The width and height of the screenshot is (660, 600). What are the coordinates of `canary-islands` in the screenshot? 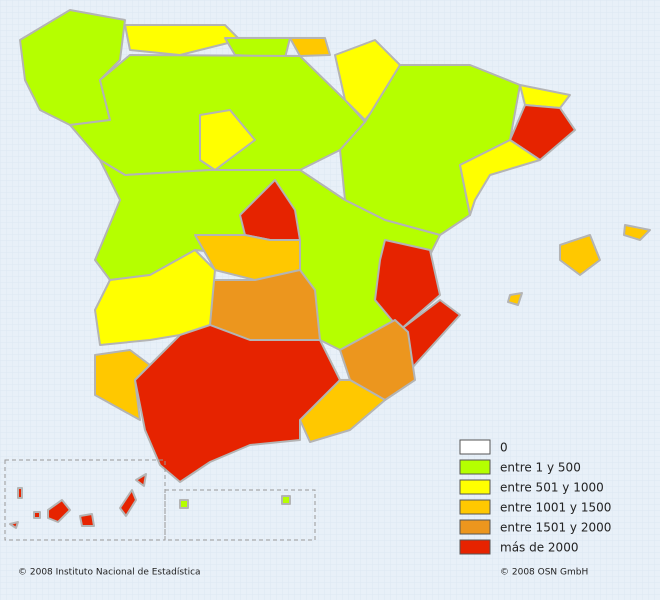 It's located at (160, 500).